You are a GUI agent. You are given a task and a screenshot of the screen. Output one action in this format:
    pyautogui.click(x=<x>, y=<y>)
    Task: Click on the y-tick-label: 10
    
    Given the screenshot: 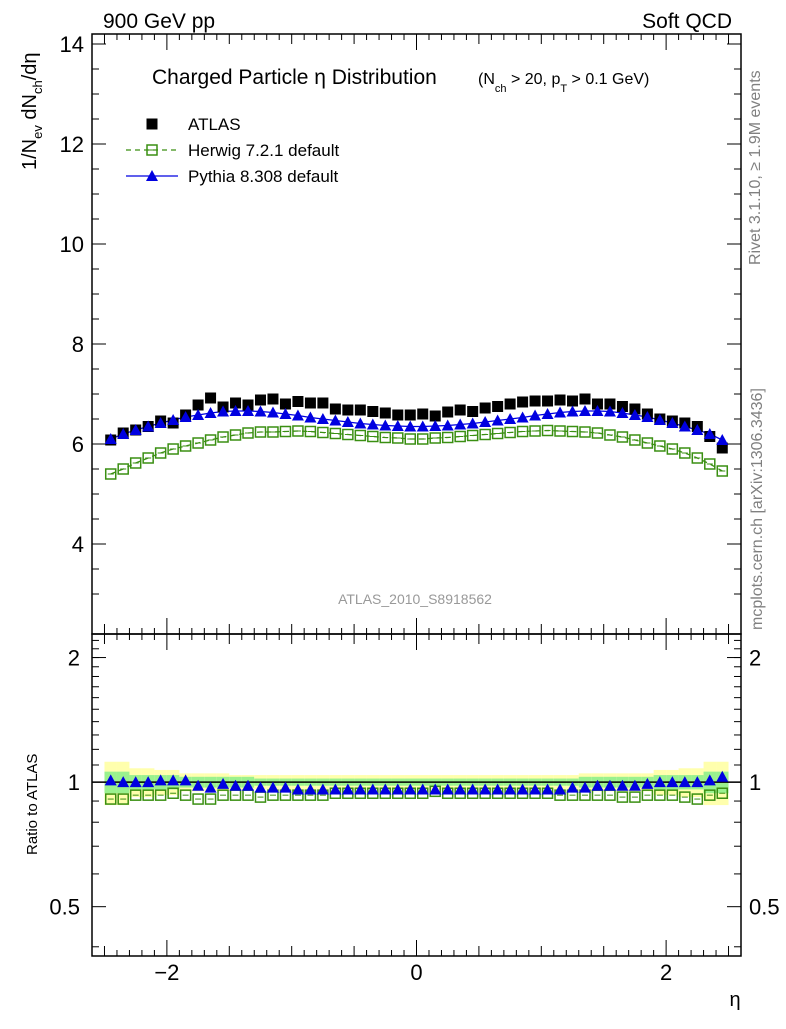 What is the action you would take?
    pyautogui.click(x=72, y=244)
    